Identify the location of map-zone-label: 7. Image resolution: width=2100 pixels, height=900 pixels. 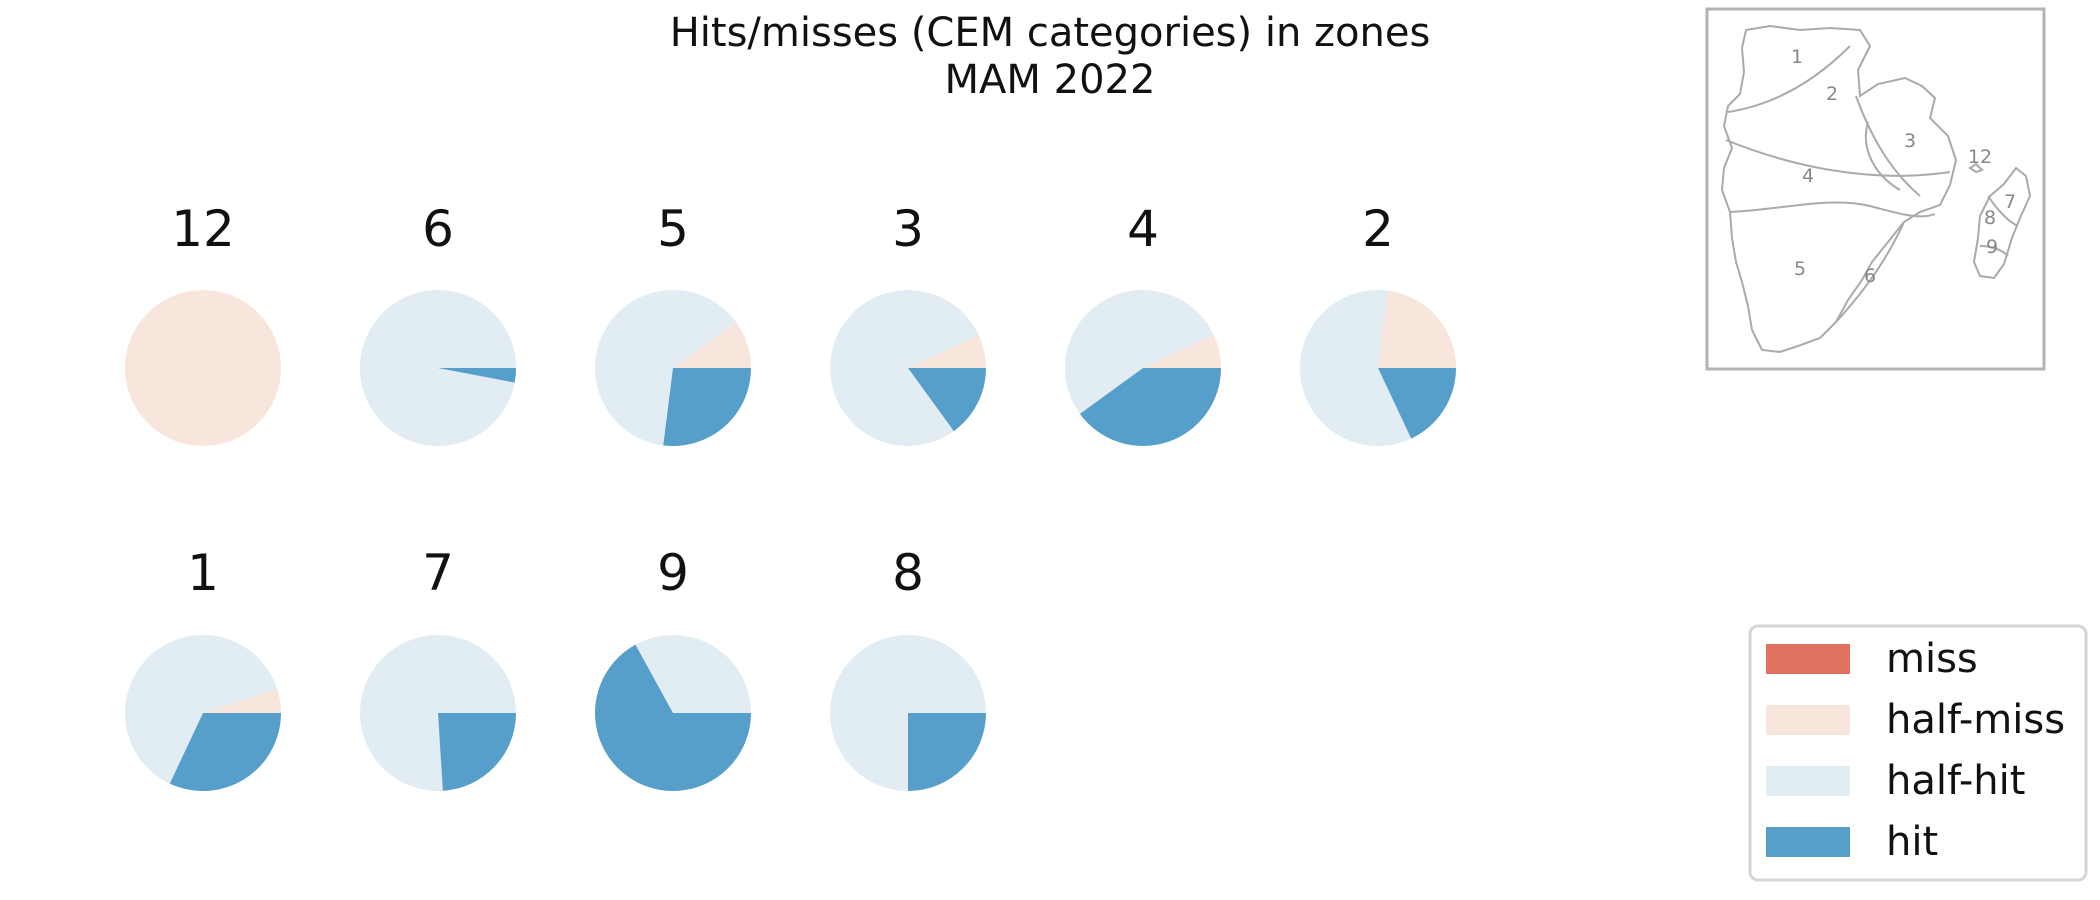
(2010, 202).